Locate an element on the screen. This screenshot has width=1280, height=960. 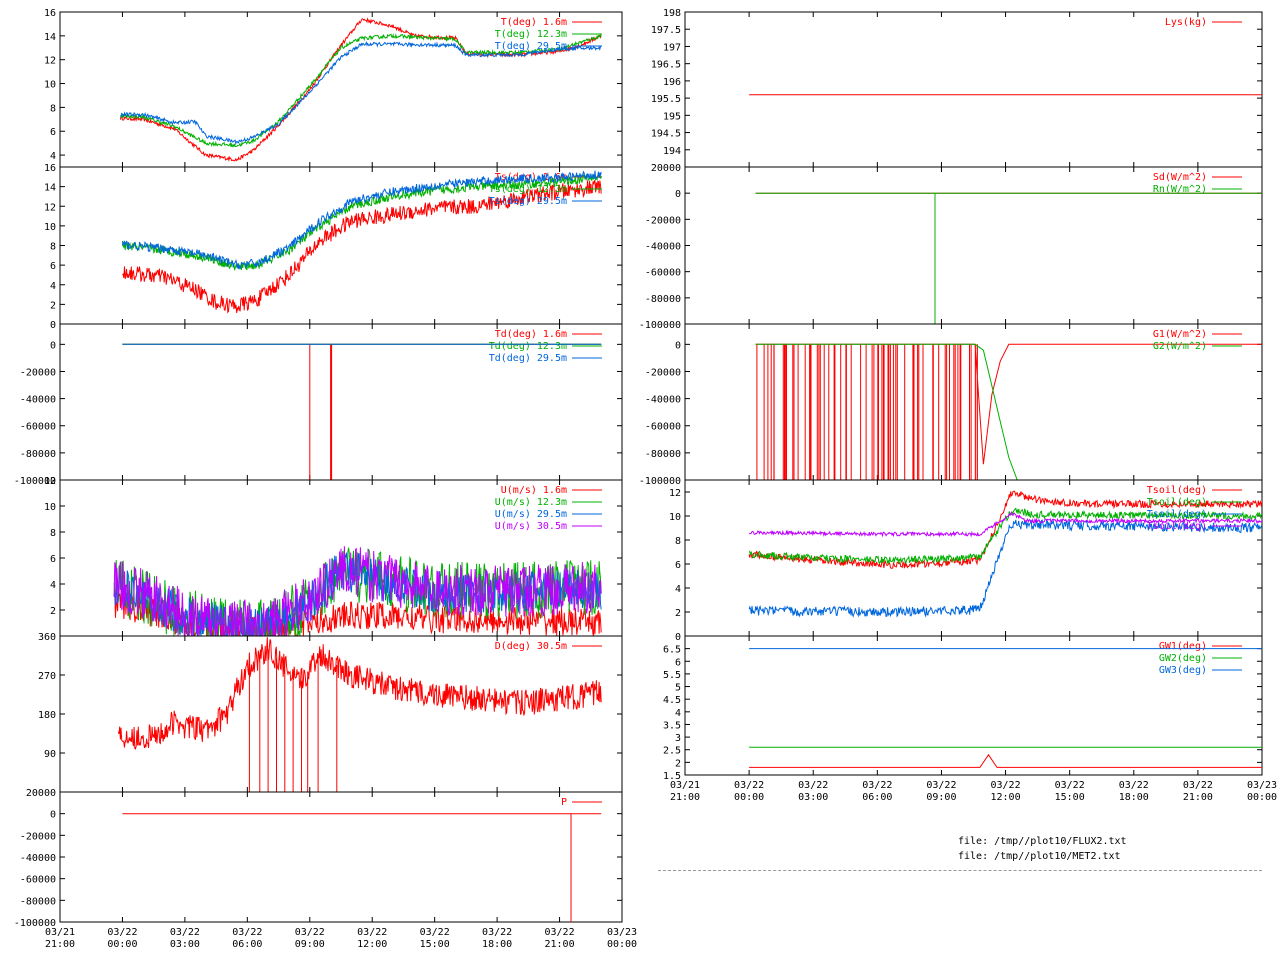
y-tick-label: 20000 is located at coordinates (666, 168).